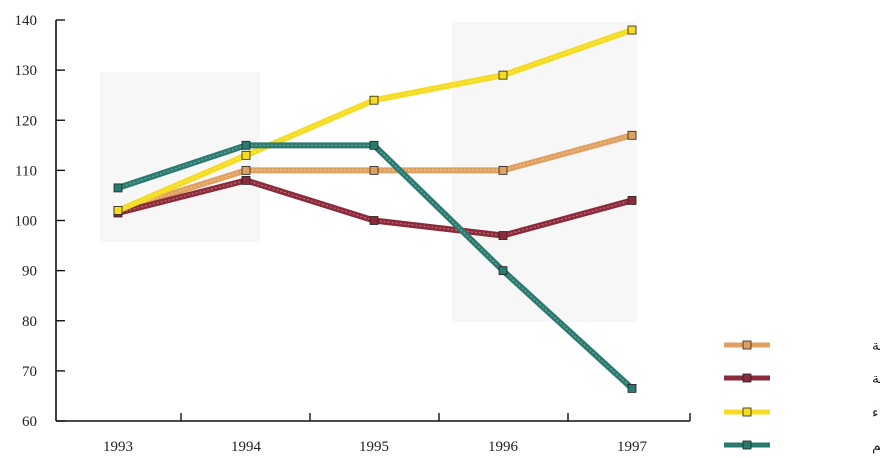 Image resolution: width=880 pixels, height=458 pixels. Describe the element at coordinates (503, 447) in the screenshot. I see `x-tick-label: 1996` at that location.